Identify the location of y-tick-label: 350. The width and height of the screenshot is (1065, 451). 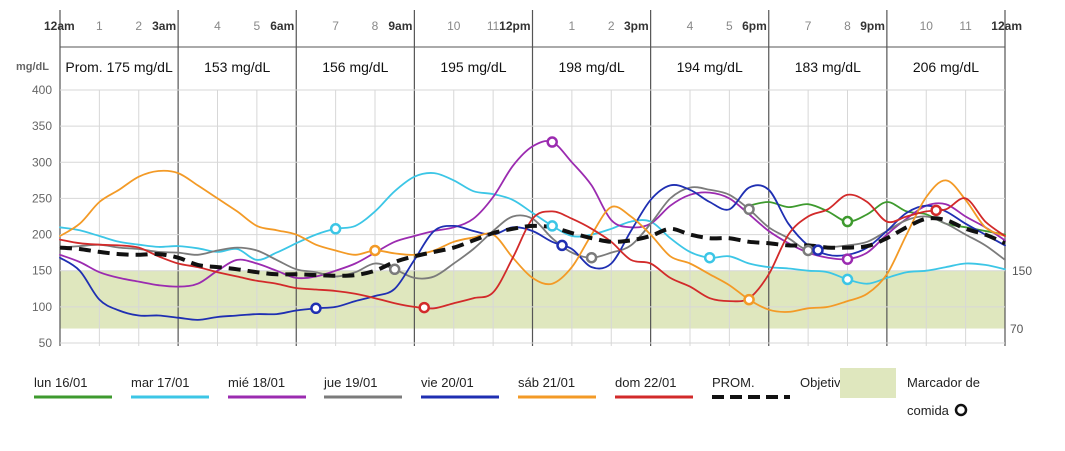
(42, 126).